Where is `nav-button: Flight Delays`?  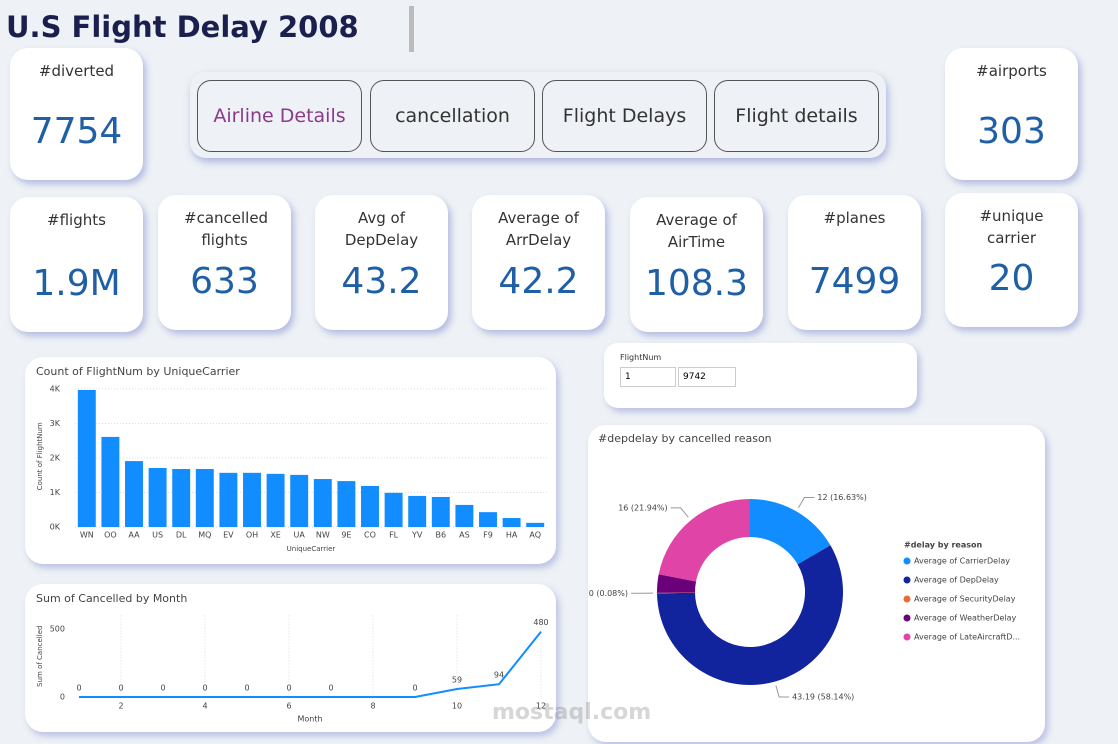
nav-button: Flight Delays is located at coordinates (624, 116).